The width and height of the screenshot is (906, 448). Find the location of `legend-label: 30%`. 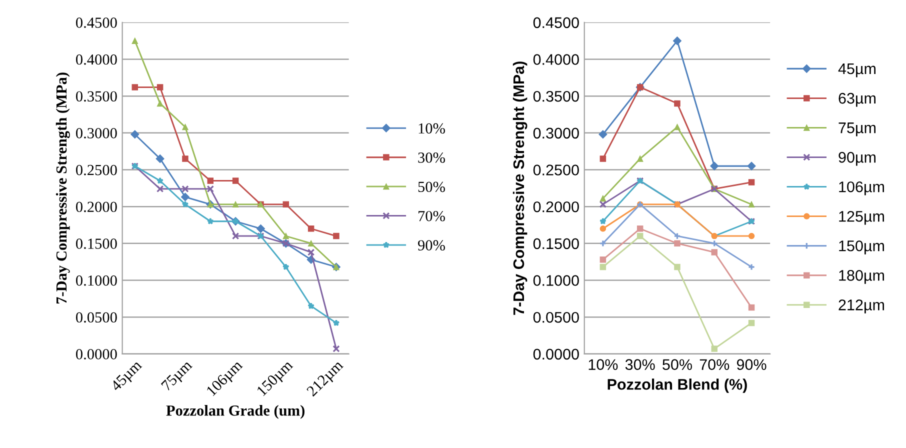

legend-label: 30% is located at coordinates (431, 157).